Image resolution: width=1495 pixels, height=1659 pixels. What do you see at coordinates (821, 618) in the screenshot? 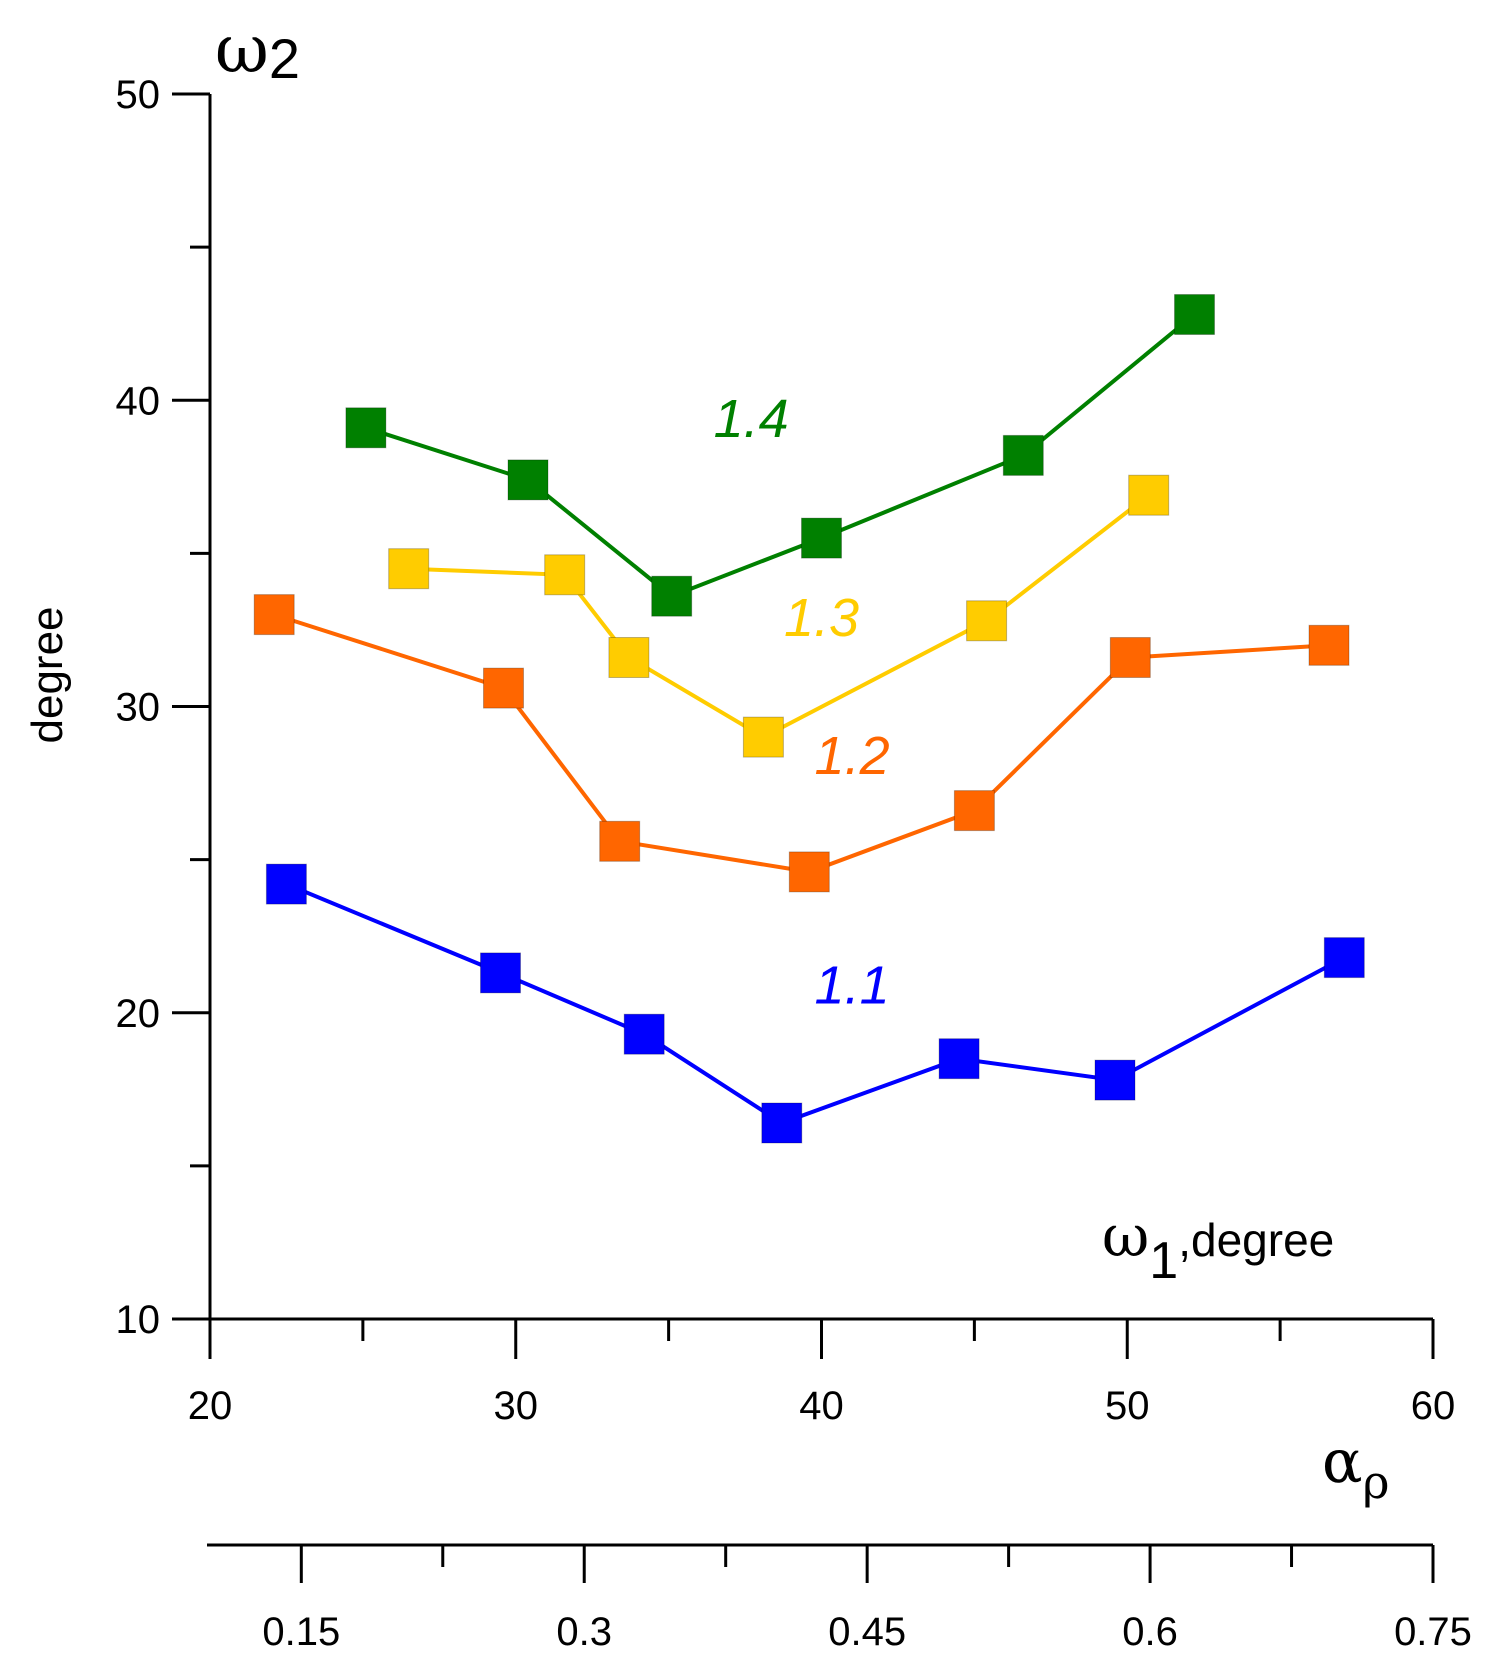
I see `series-label: 1.3` at bounding box center [821, 618].